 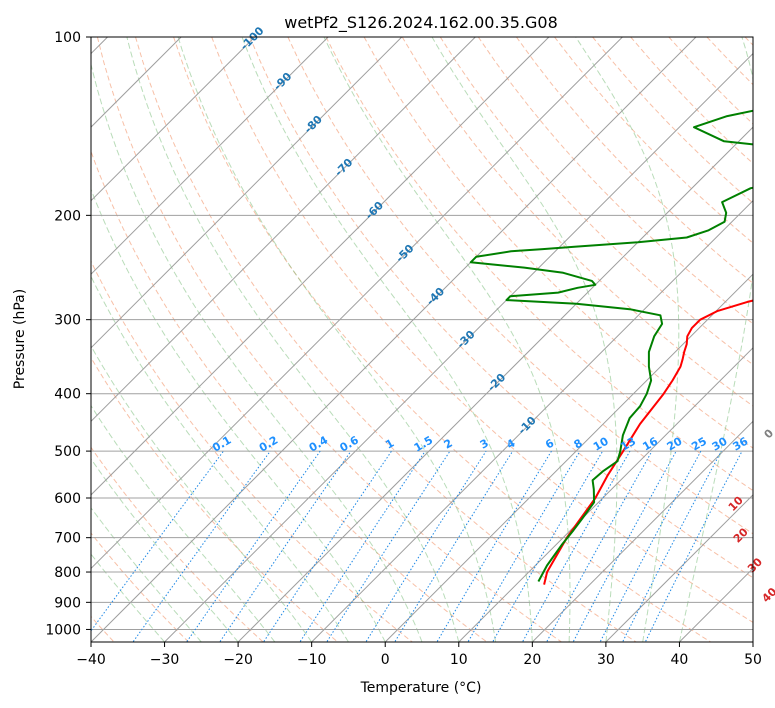 What do you see at coordinates (67, 499) in the screenshot?
I see `y-tick-label: 600` at bounding box center [67, 499].